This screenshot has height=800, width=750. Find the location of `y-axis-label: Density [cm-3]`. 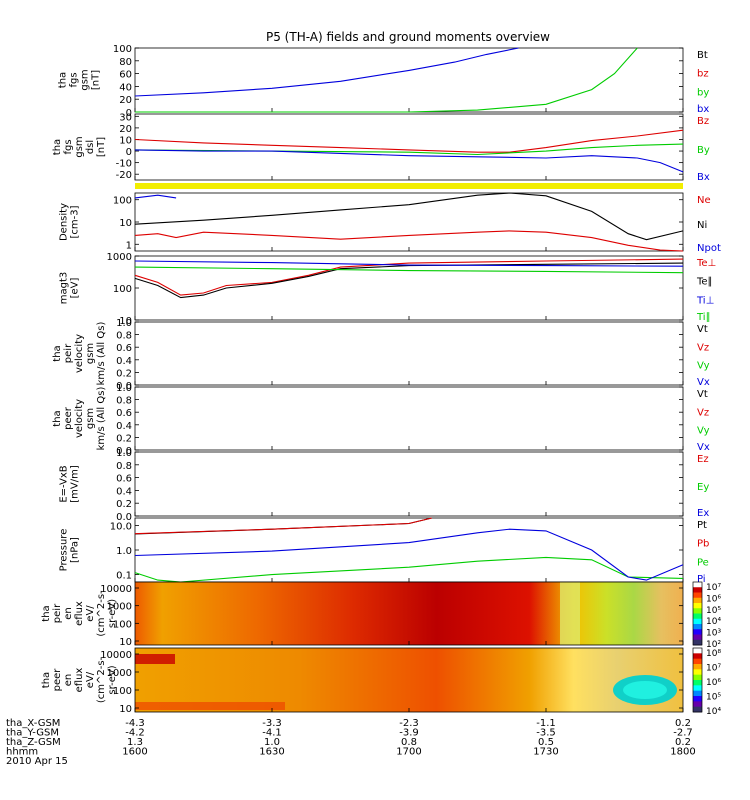

y-axis-label: Density [cm-3] is located at coordinates (70, 222).